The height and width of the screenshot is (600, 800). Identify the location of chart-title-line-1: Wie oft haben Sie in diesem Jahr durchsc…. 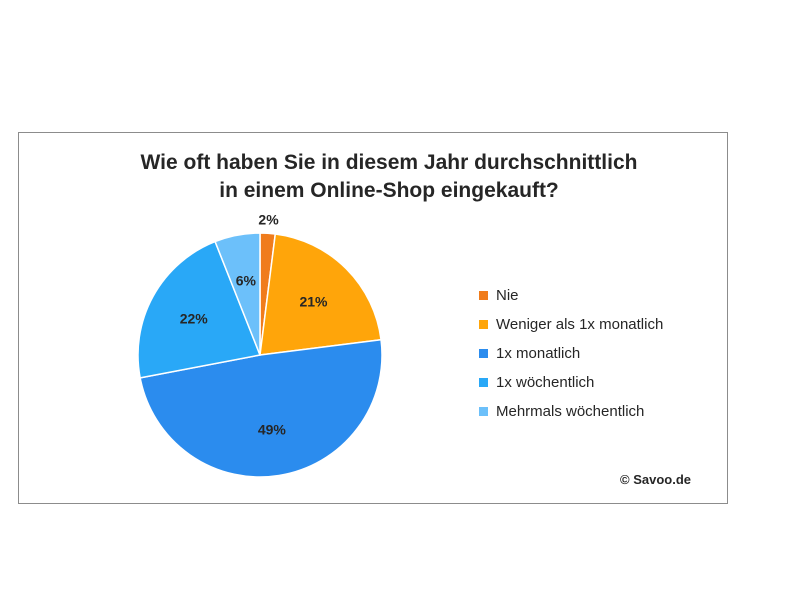
(389, 162).